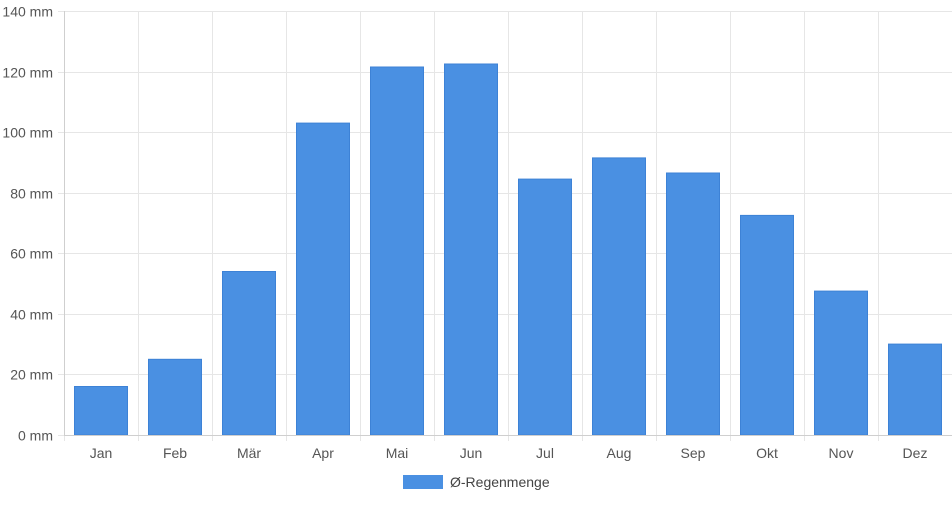 The width and height of the screenshot is (952, 505). I want to click on bar-sep, so click(693, 304).